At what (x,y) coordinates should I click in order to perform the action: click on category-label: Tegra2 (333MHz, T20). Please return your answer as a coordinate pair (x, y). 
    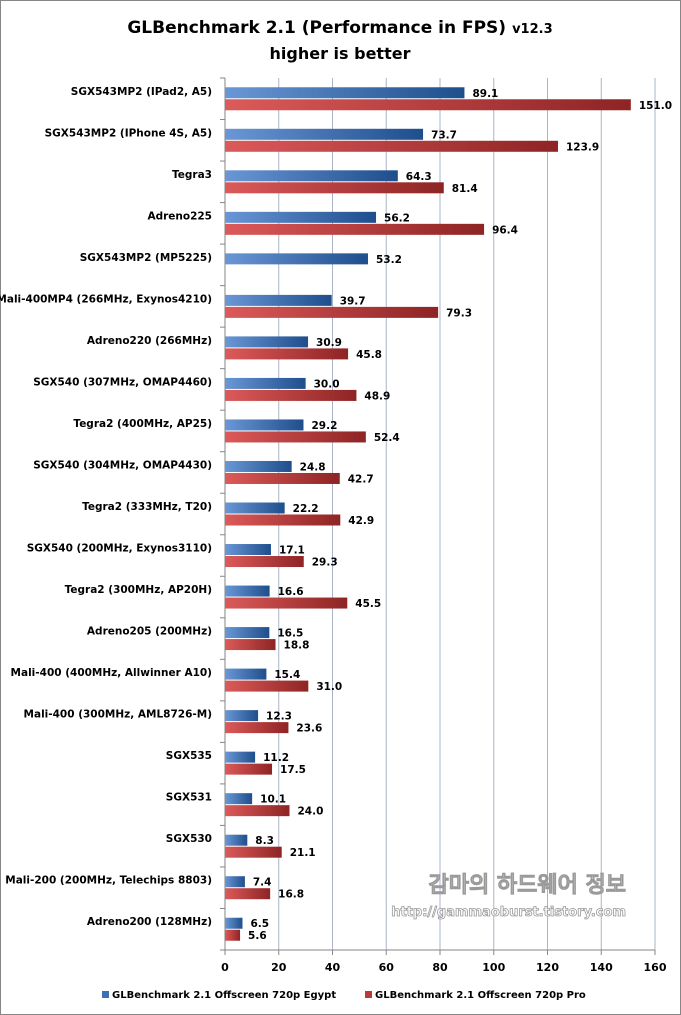
    Looking at the image, I should click on (147, 507).